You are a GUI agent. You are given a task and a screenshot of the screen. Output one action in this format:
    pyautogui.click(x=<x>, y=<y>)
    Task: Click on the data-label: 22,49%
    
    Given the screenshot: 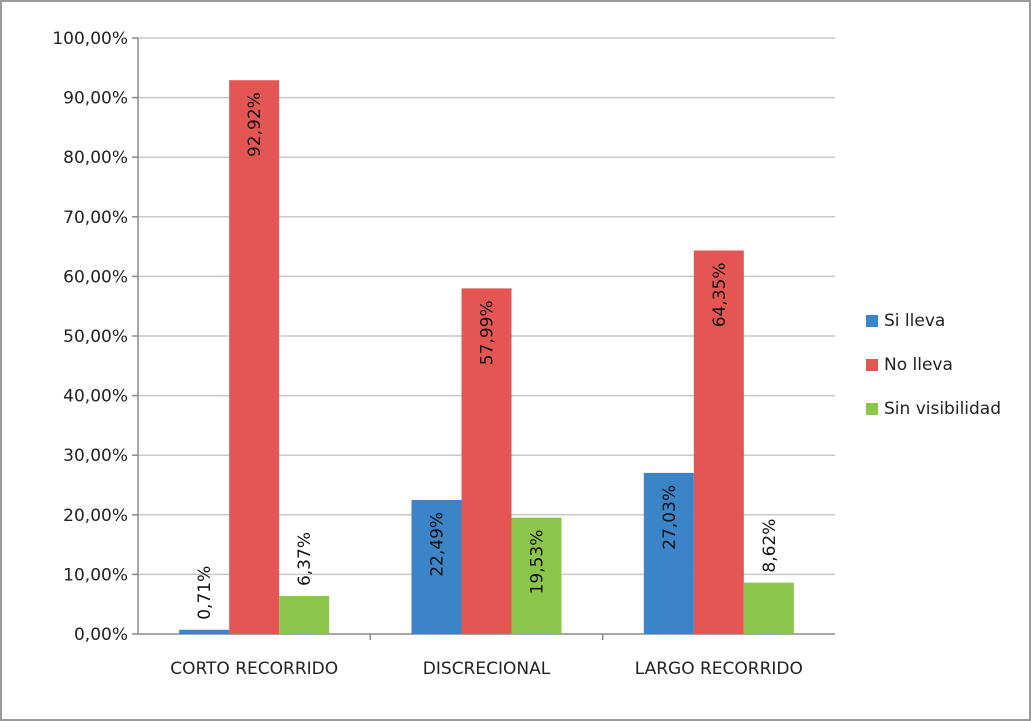 What is the action you would take?
    pyautogui.click(x=438, y=544)
    